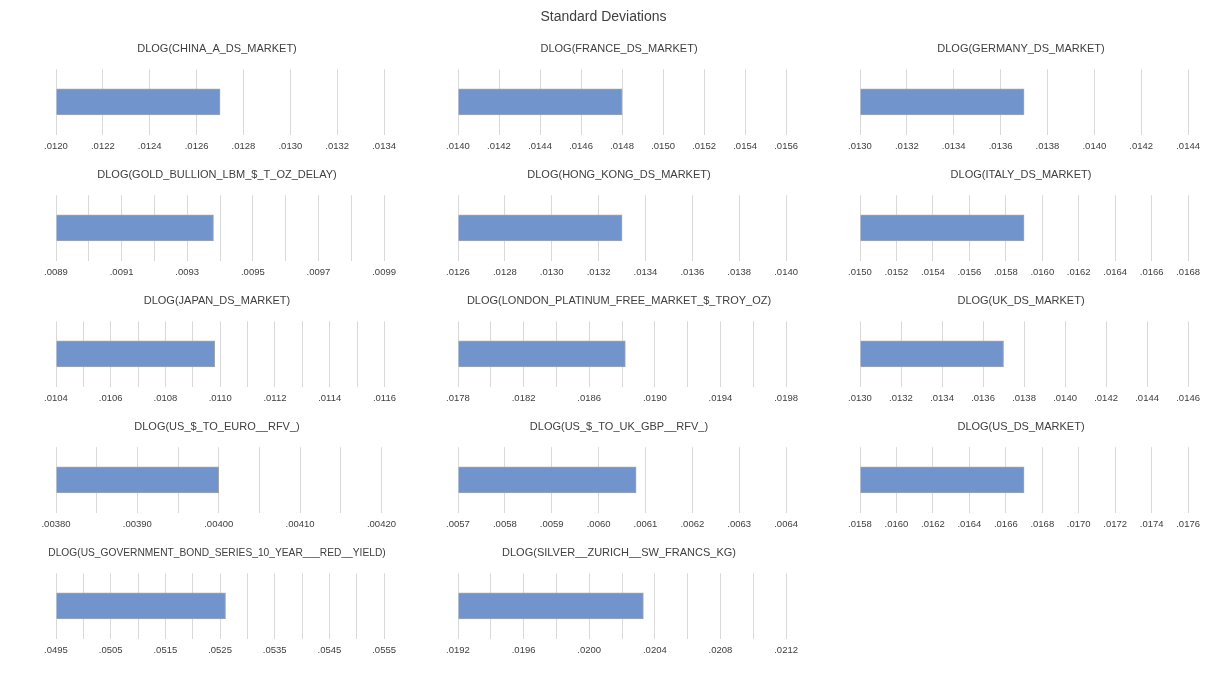  I want to click on x-tick-label: .0164, so click(969, 523).